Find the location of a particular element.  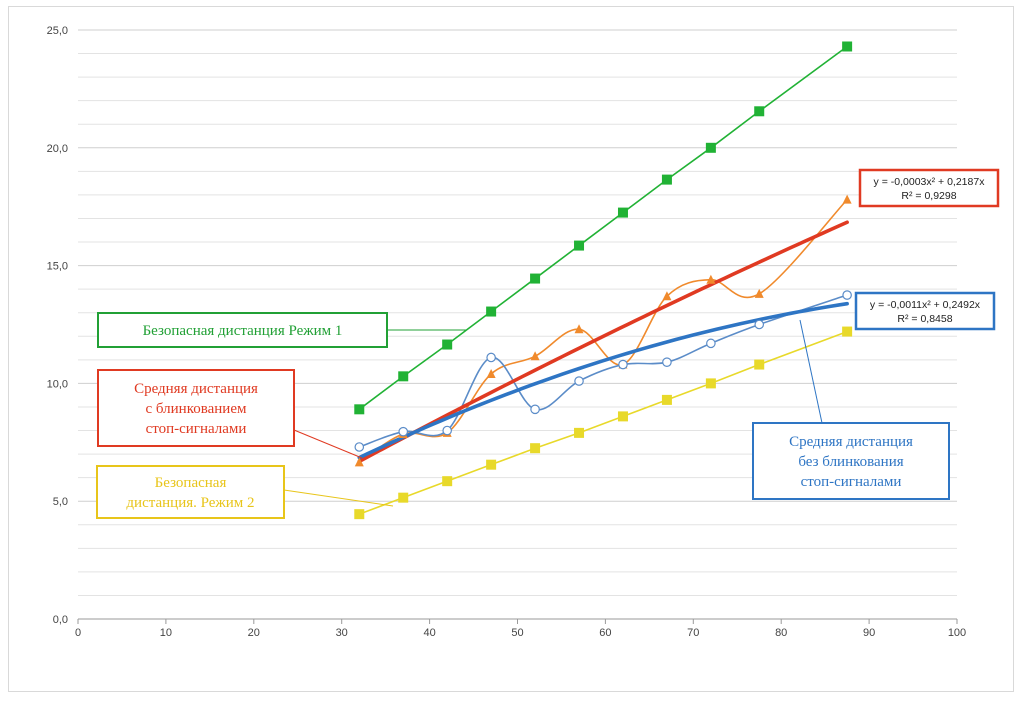

noblink_label-text: без блинкования is located at coordinates (850, 462).